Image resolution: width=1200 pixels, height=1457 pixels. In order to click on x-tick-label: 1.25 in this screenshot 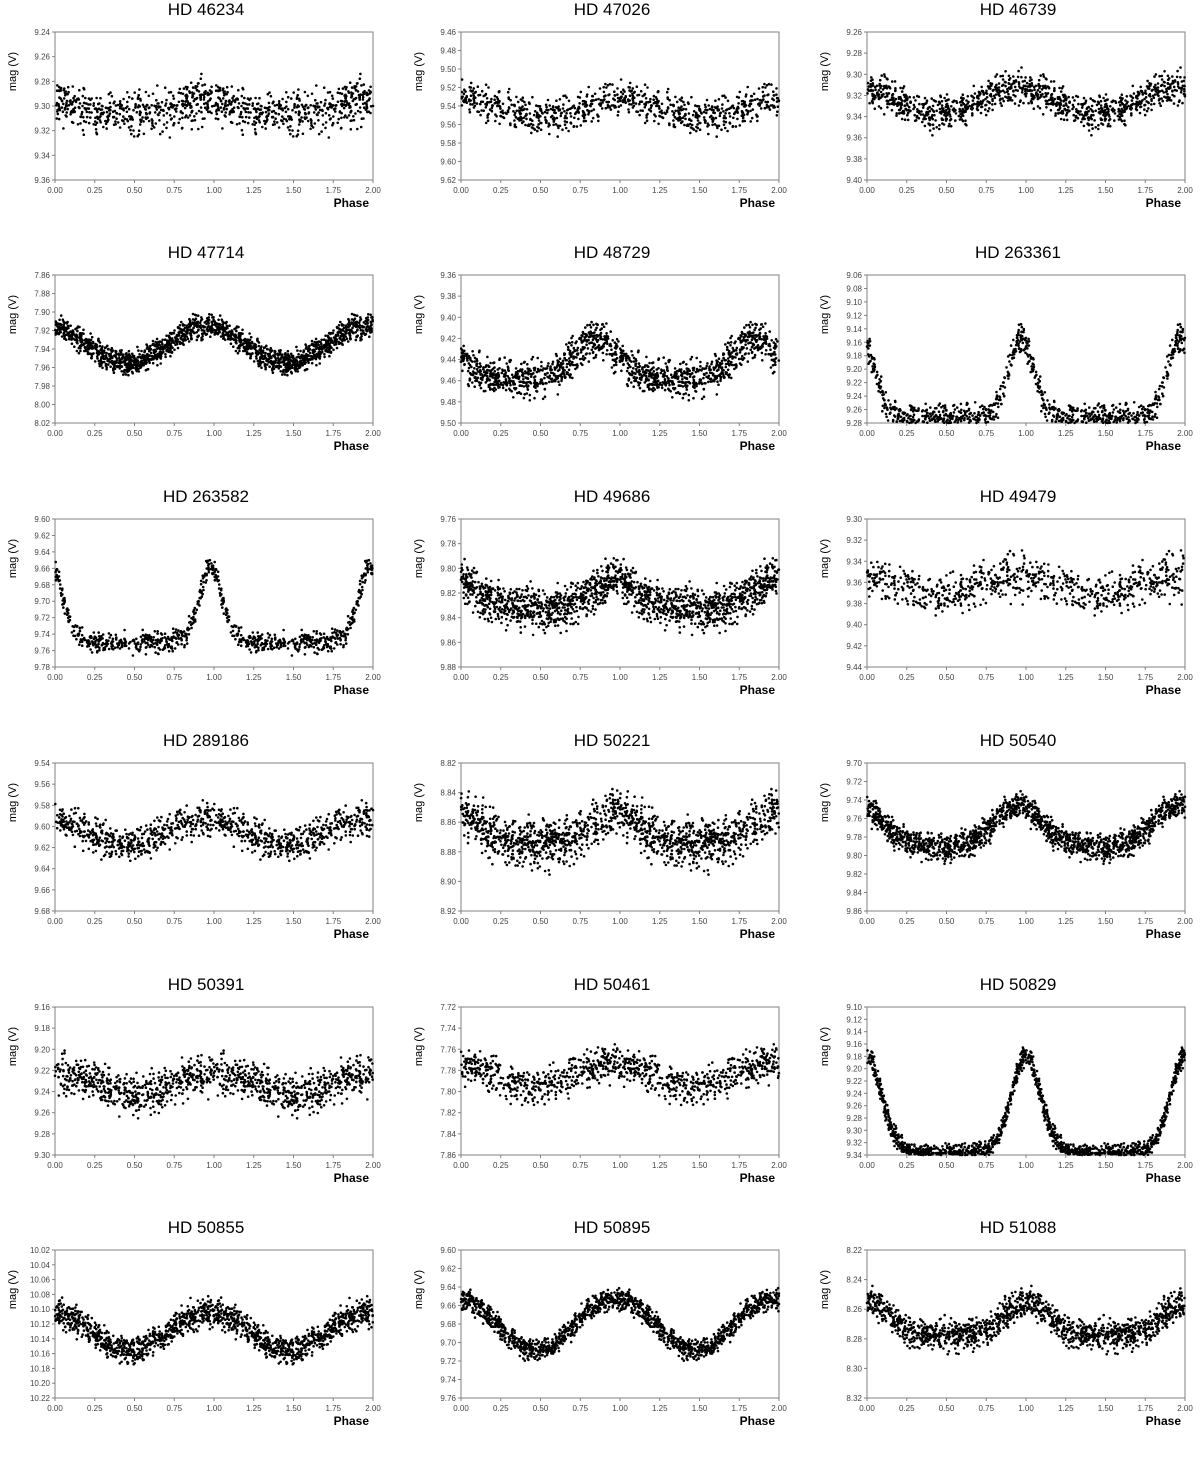, I will do `click(660, 433)`.